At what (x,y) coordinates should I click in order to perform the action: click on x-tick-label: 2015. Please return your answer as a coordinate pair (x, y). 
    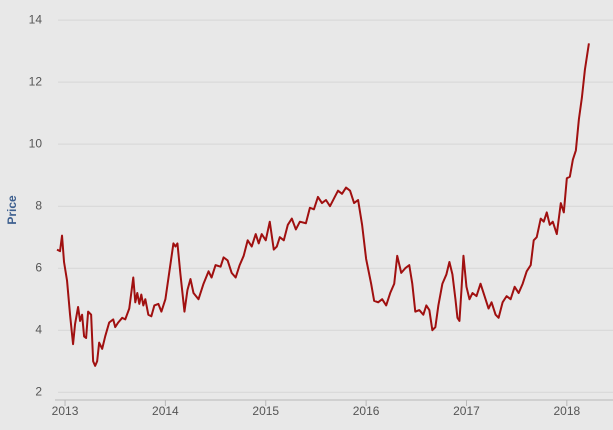
    Looking at the image, I should click on (265, 411).